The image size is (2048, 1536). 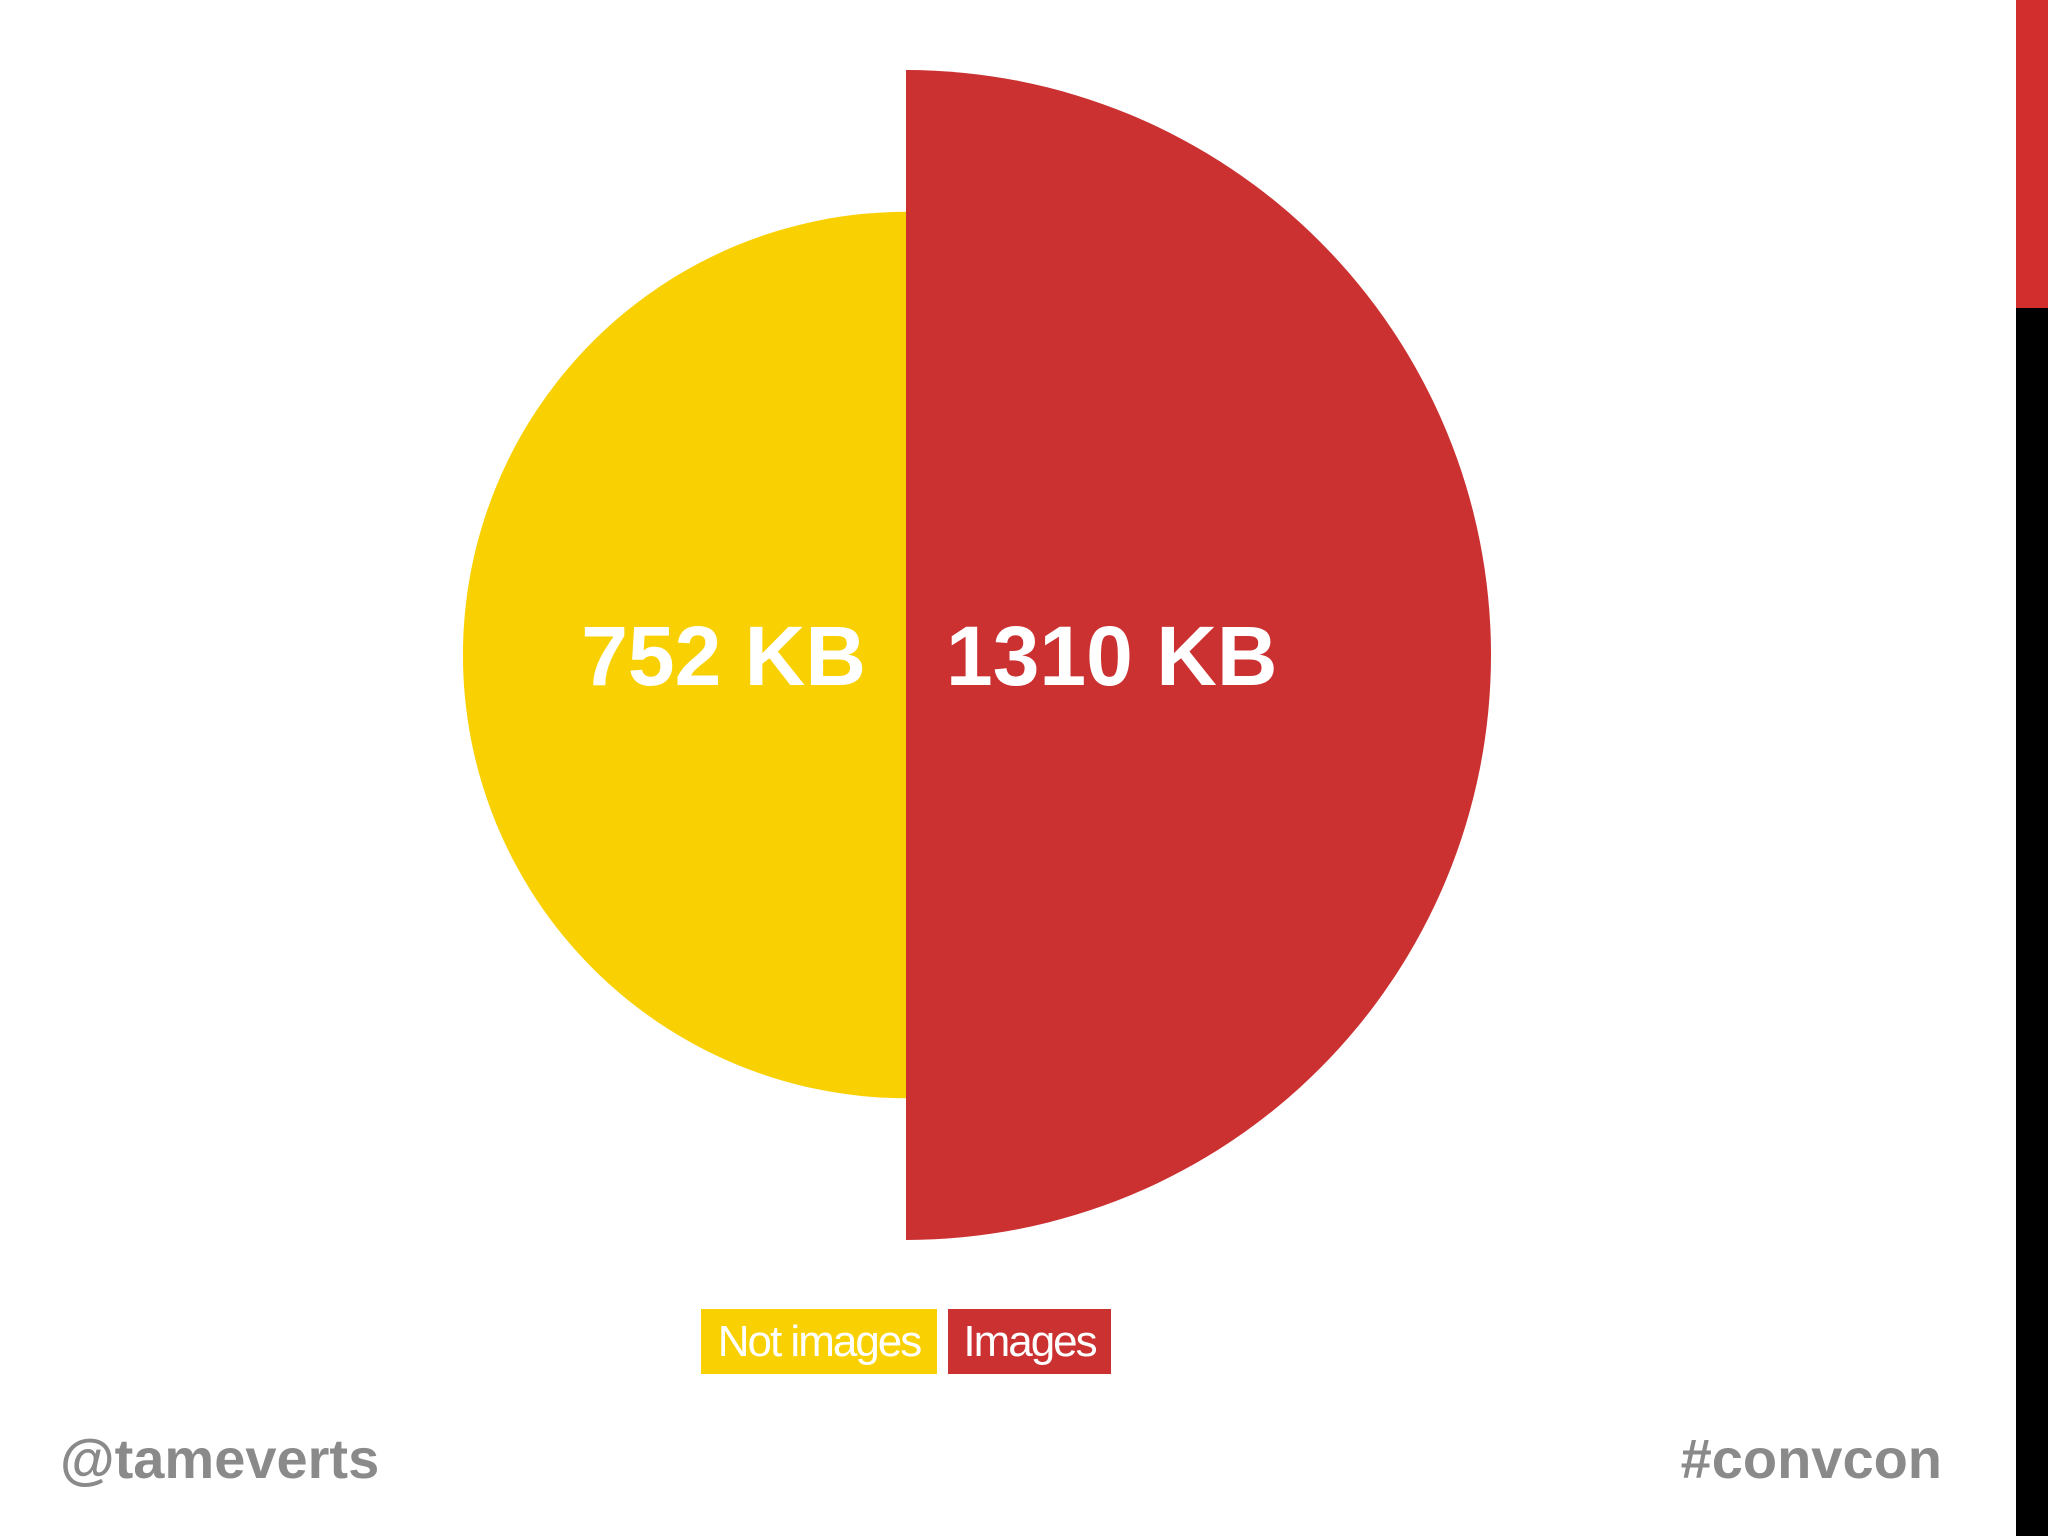 I want to click on slide-side-bar, so click(x=2032, y=768).